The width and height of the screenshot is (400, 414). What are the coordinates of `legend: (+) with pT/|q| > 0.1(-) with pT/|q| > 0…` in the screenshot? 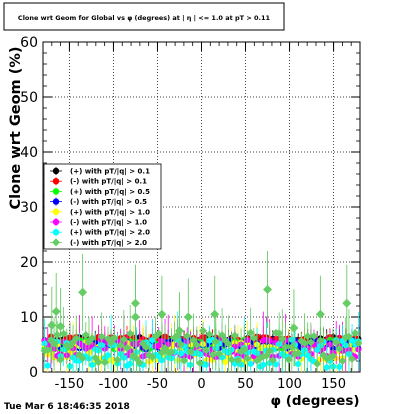 It's located at (102, 206).